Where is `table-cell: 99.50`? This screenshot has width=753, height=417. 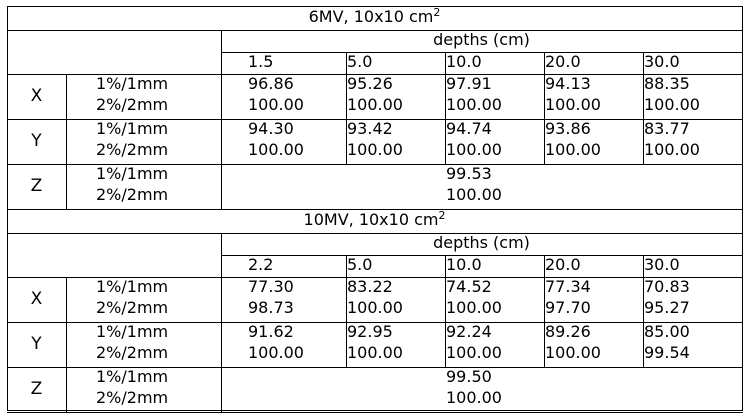 table-cell: 99.50 is located at coordinates (469, 376).